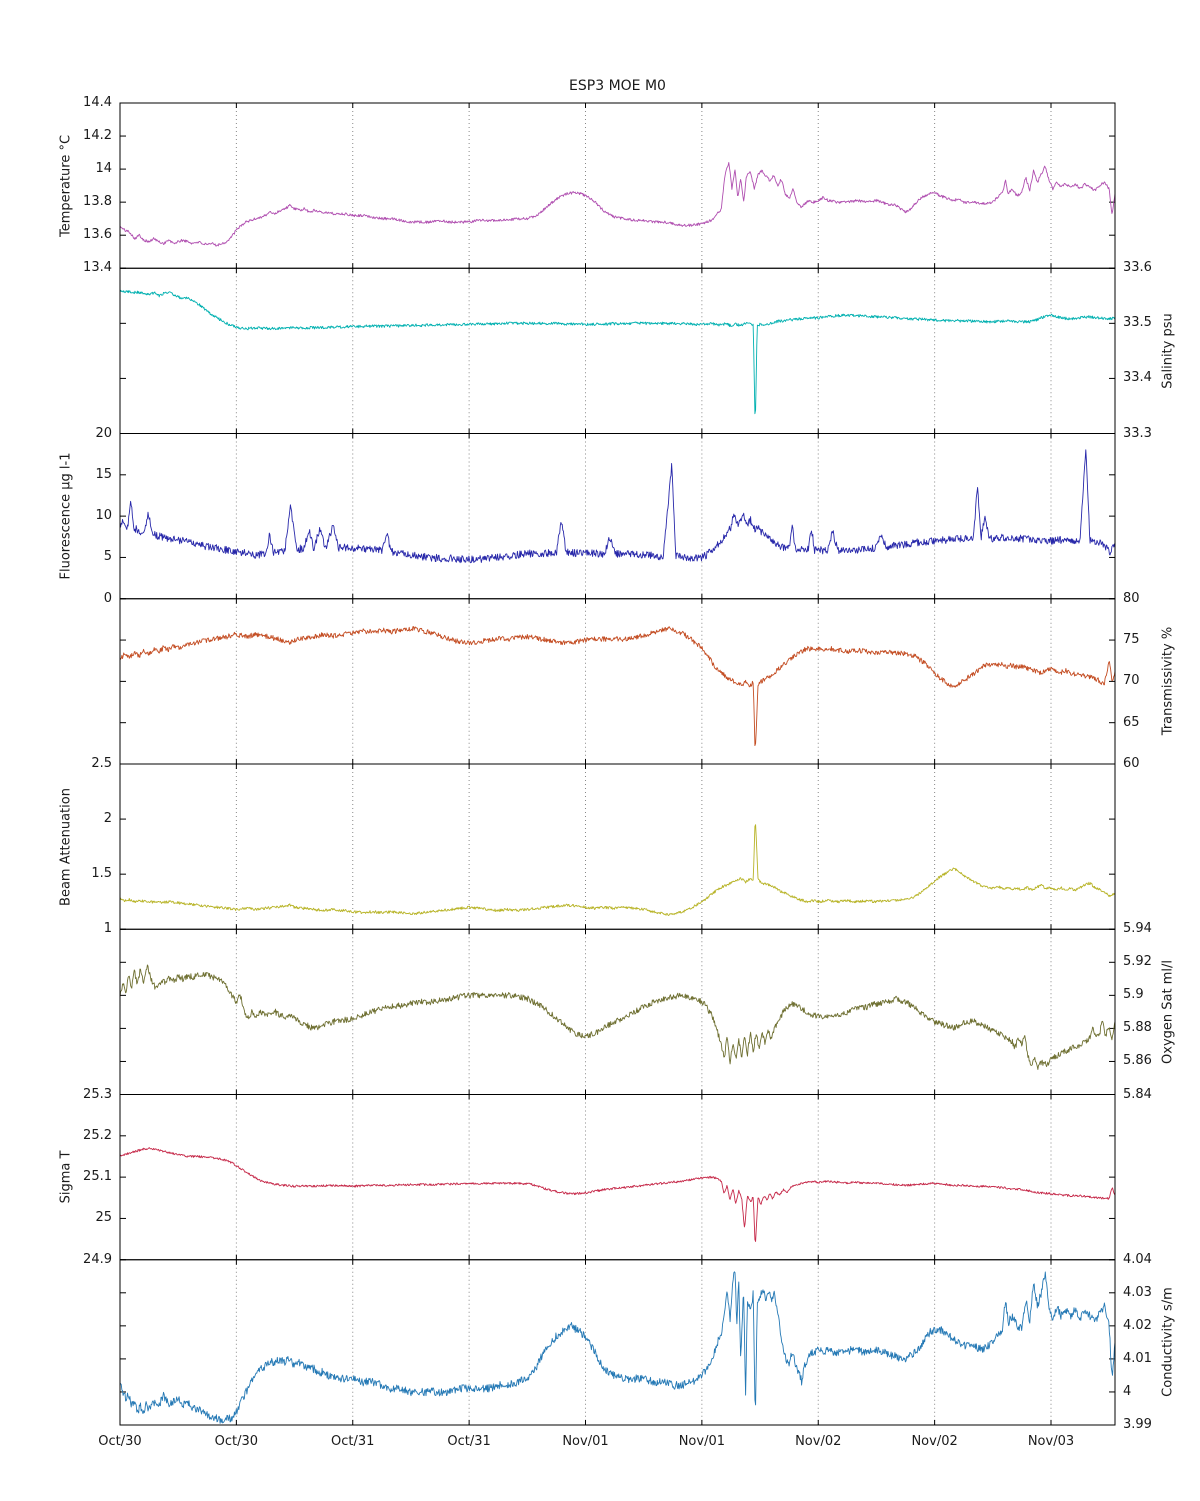 This screenshot has width=1200, height=1501. Describe the element at coordinates (103, 474) in the screenshot. I see `y-tick-label: 15` at that location.